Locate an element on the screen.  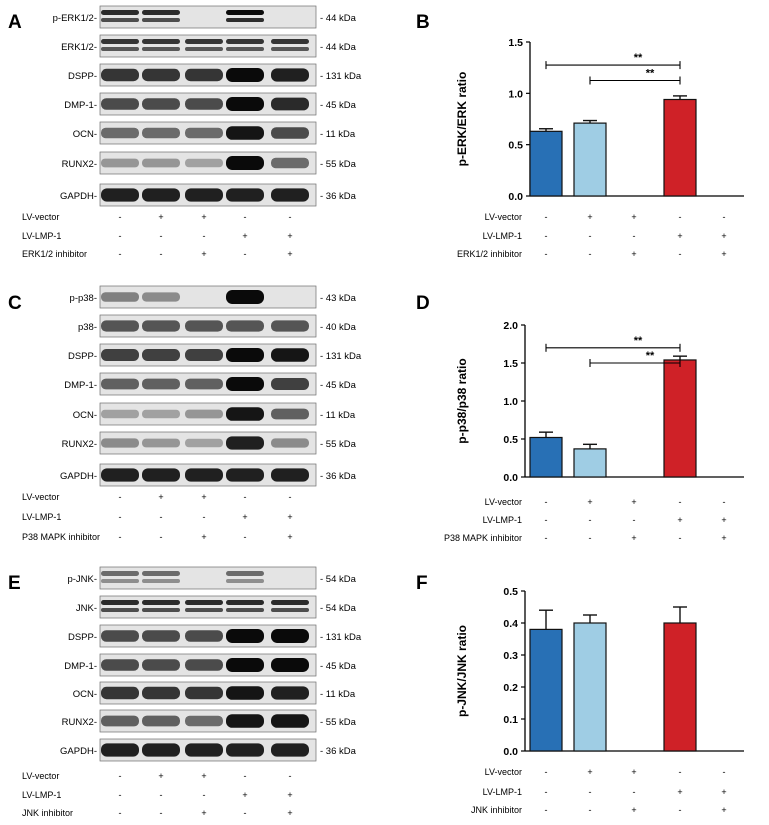
blot-row: DSPP- - 131 kDa is located at coordinates (215, 75).